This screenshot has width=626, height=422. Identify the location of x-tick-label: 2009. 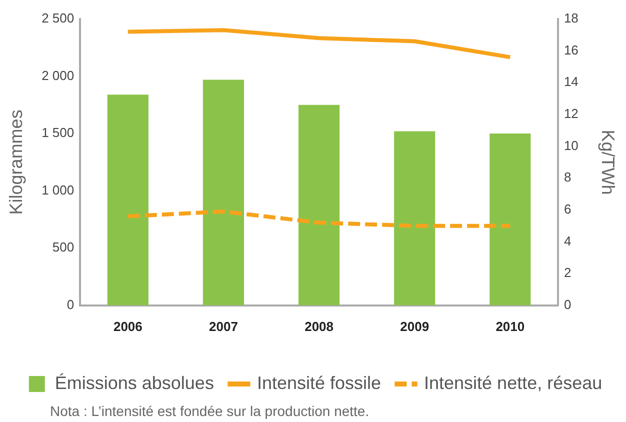
(415, 326).